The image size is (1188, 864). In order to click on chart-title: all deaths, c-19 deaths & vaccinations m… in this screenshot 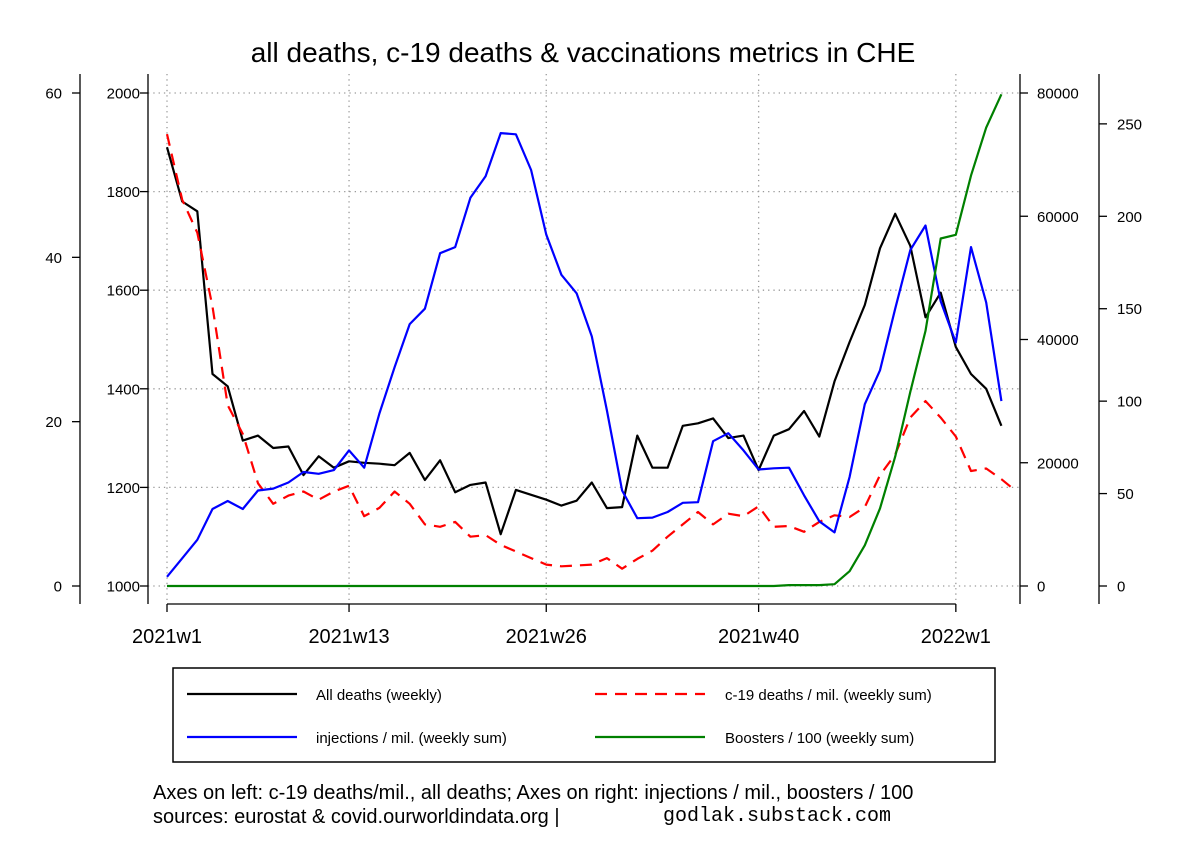, I will do `click(583, 52)`.